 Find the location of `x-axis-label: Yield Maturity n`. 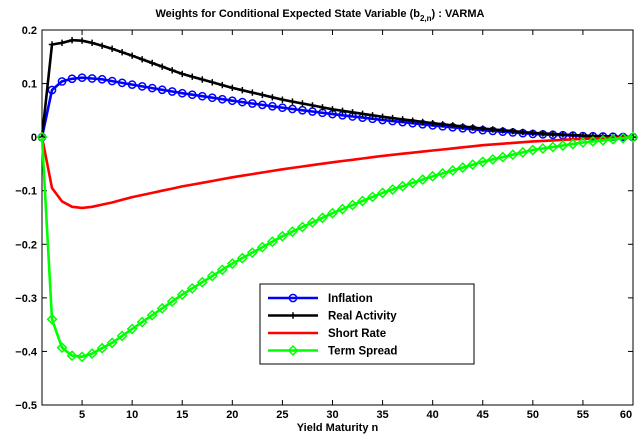

x-axis-label: Yield Maturity n is located at coordinates (338, 428).